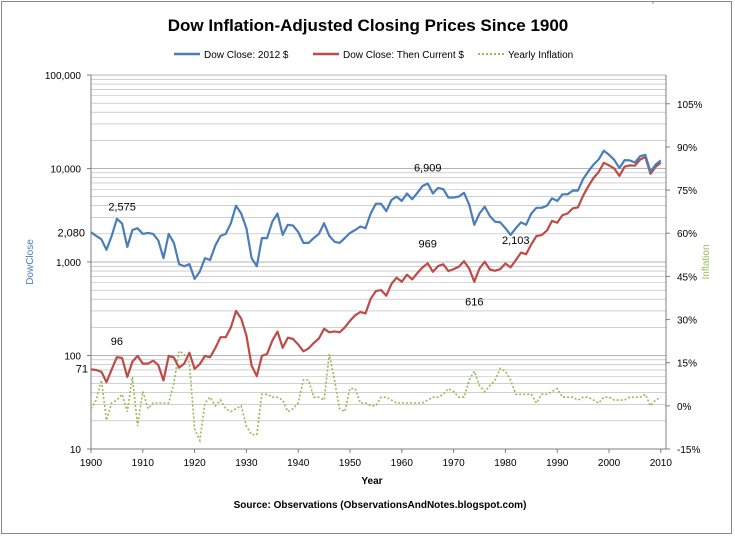 The height and width of the screenshot is (537, 735). What do you see at coordinates (63, 76) in the screenshot?
I see `y-tick-label: 100,000` at bounding box center [63, 76].